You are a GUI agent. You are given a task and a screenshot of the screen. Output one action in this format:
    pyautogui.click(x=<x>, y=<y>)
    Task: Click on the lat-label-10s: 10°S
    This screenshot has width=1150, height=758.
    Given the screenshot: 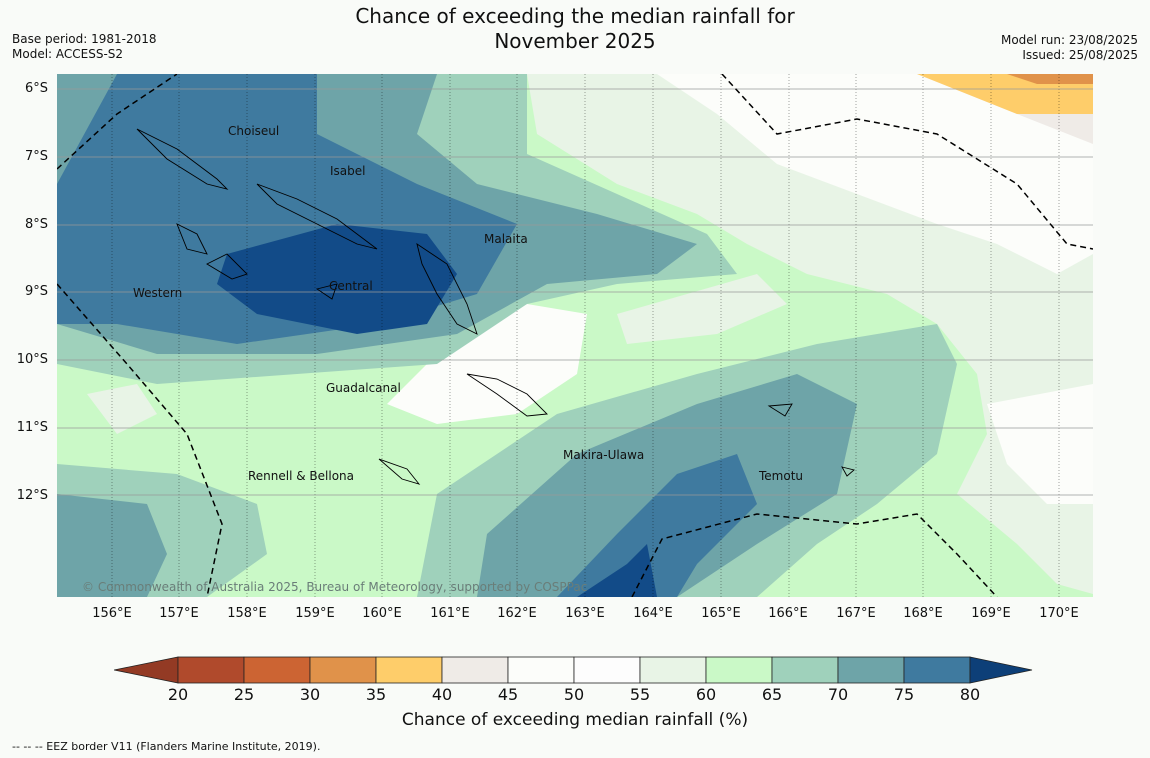 What is the action you would take?
    pyautogui.click(x=32, y=359)
    